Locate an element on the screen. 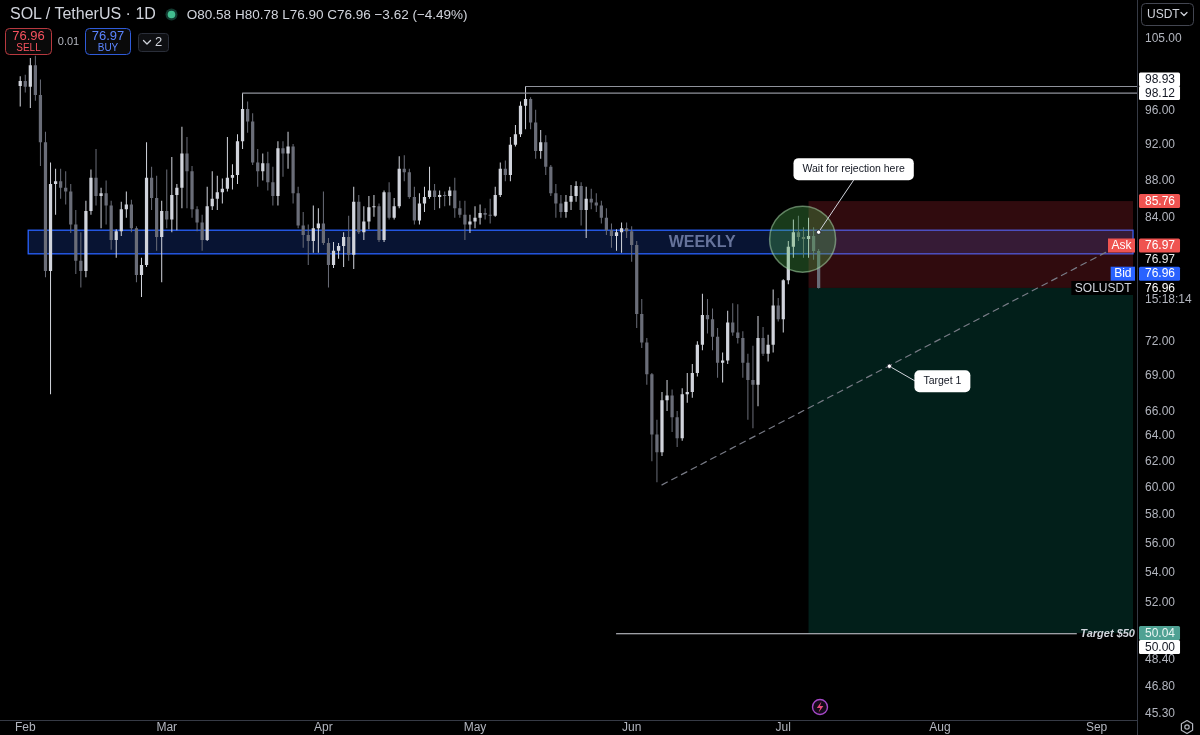  y-tick-label: 45.30 is located at coordinates (1160, 712).